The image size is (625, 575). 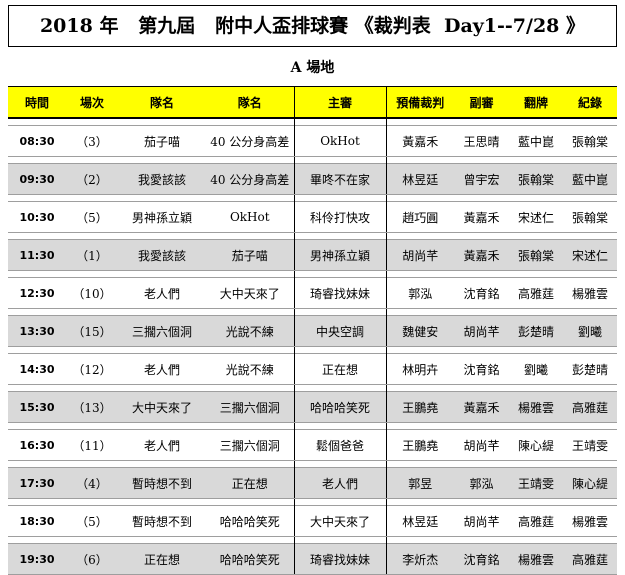 I want to click on cell-standby: 趙巧圓, so click(x=420, y=217).